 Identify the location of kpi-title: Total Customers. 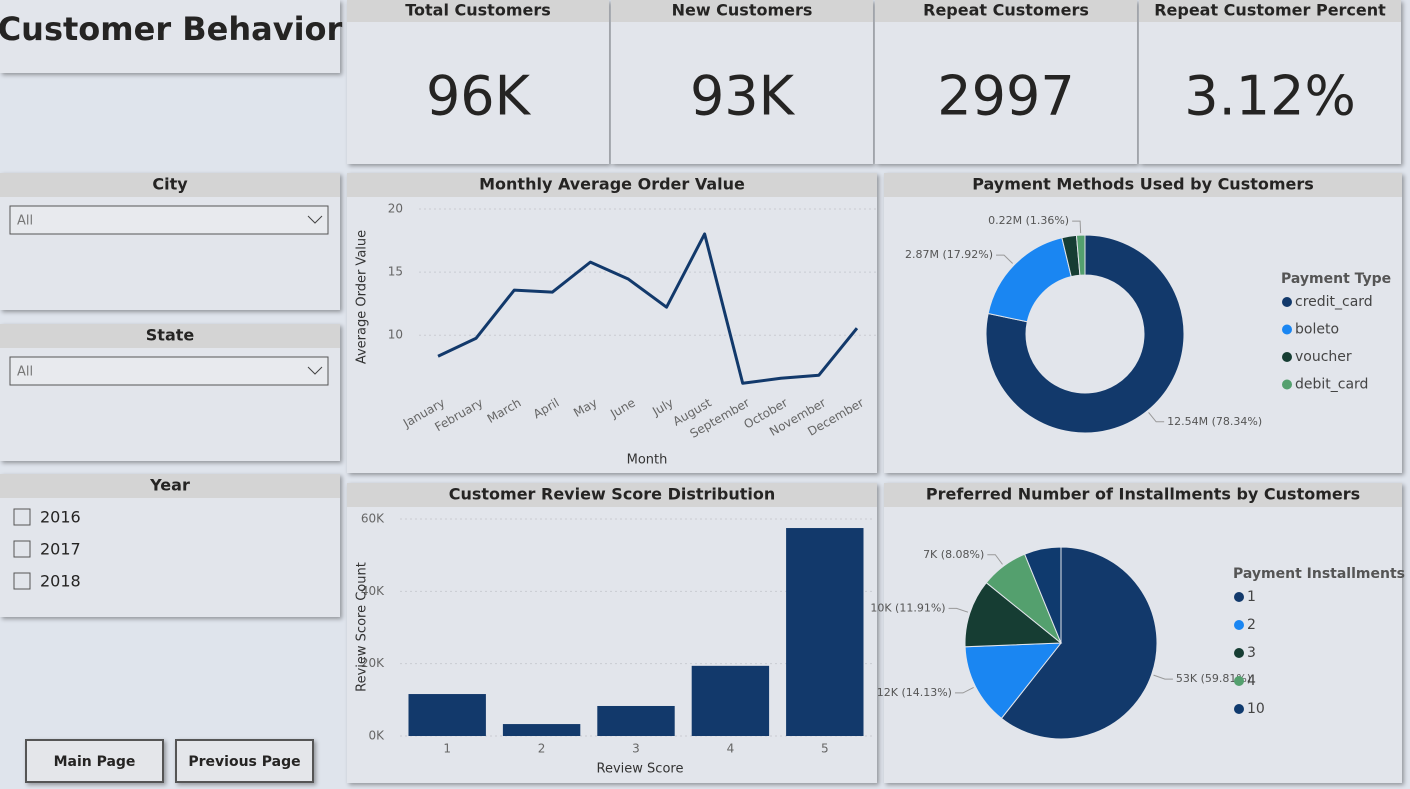
(478, 10).